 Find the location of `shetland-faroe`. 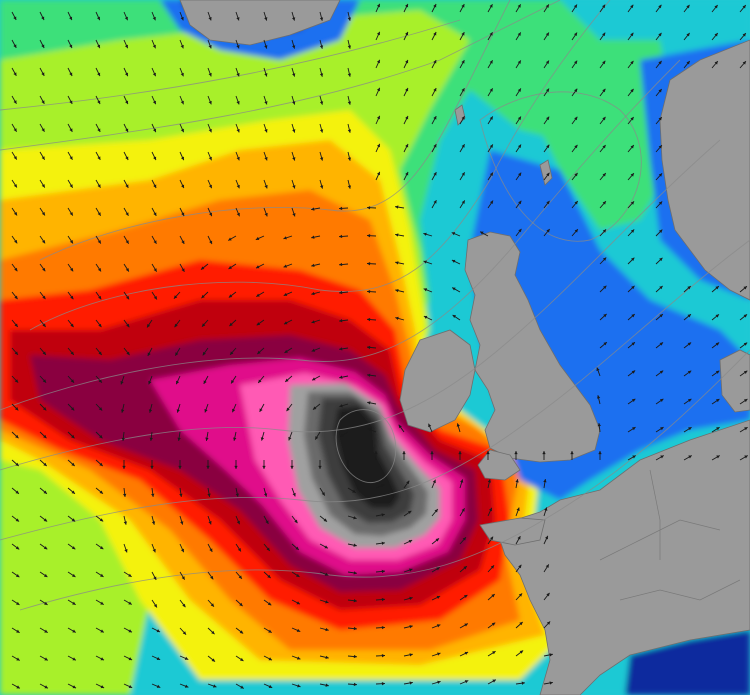

shetland-faroe is located at coordinates (503, 145).